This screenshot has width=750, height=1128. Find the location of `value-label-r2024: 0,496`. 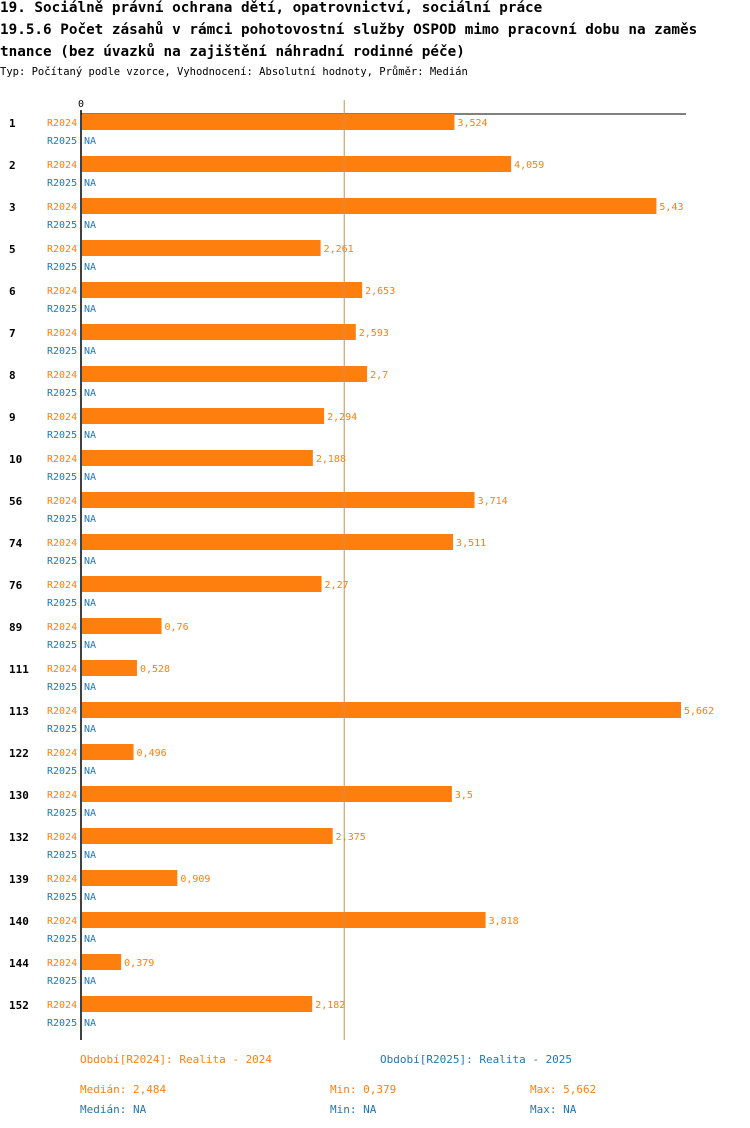

value-label-r2024: 0,496 is located at coordinates (152, 753).